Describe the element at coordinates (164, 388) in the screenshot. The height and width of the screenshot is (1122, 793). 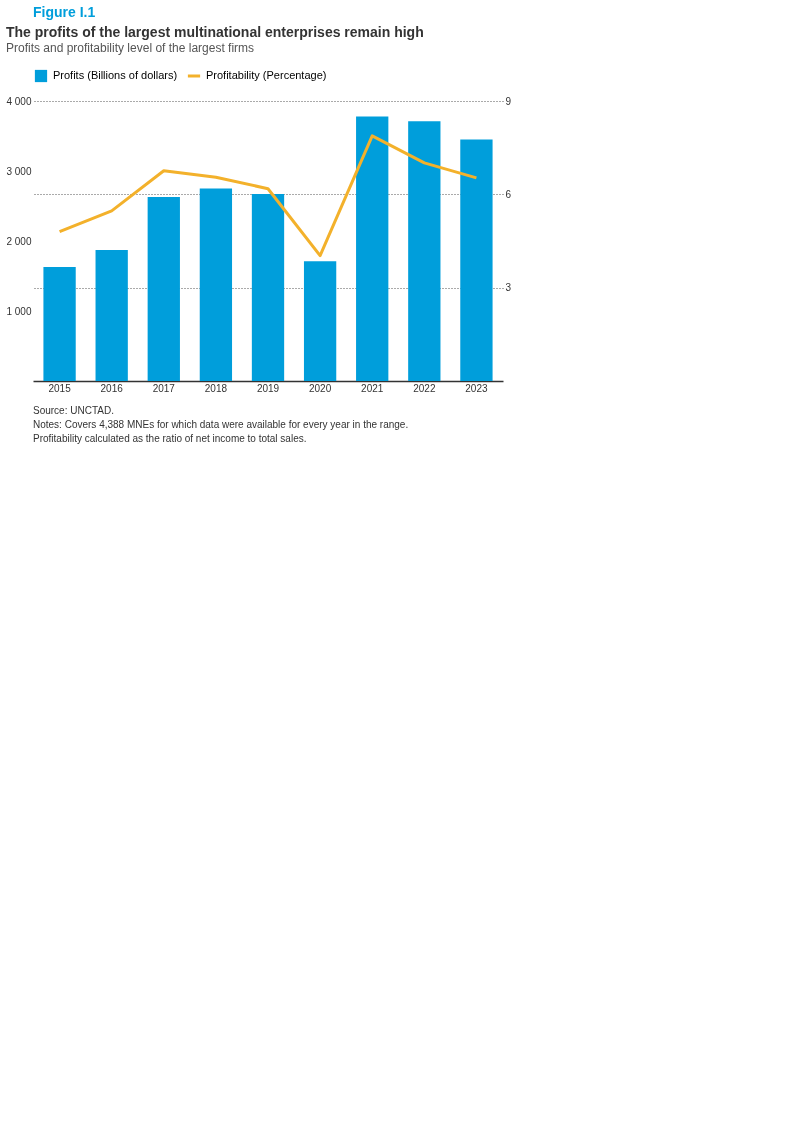
I see `x-tick-label: 2017` at that location.